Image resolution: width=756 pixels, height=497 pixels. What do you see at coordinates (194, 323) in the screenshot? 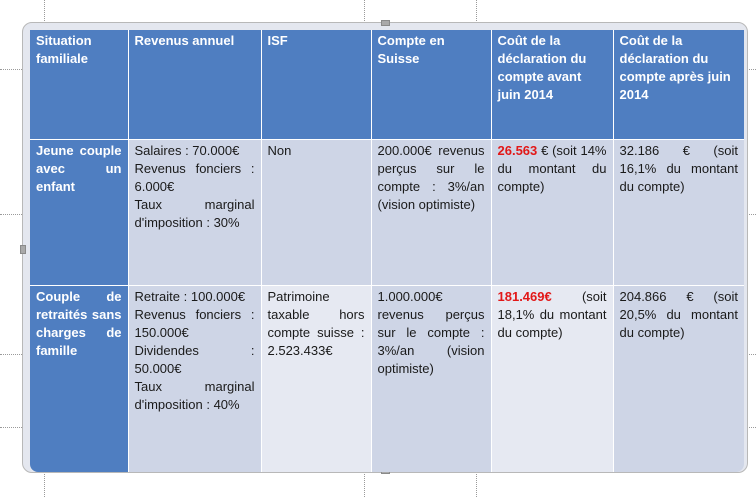
I see `revenus-line: Revenus fonciers : 150.000€` at bounding box center [194, 323].